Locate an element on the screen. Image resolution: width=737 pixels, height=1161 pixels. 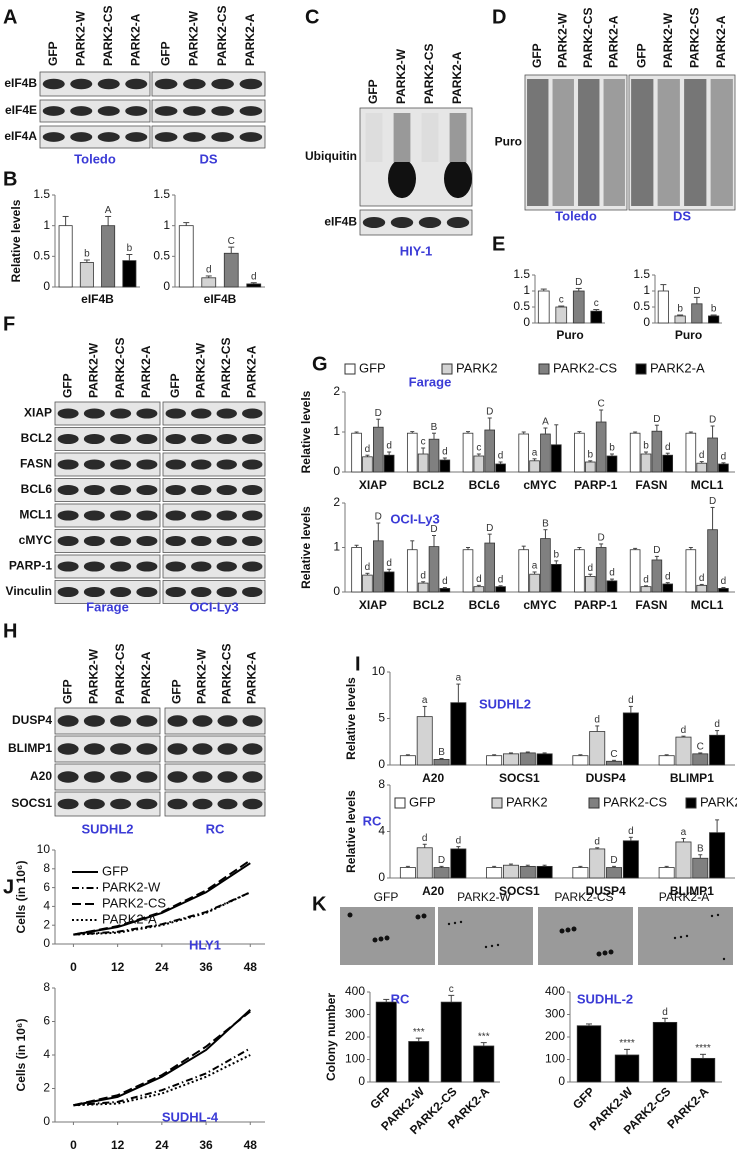
panel-letter: C is located at coordinates (312, 17).